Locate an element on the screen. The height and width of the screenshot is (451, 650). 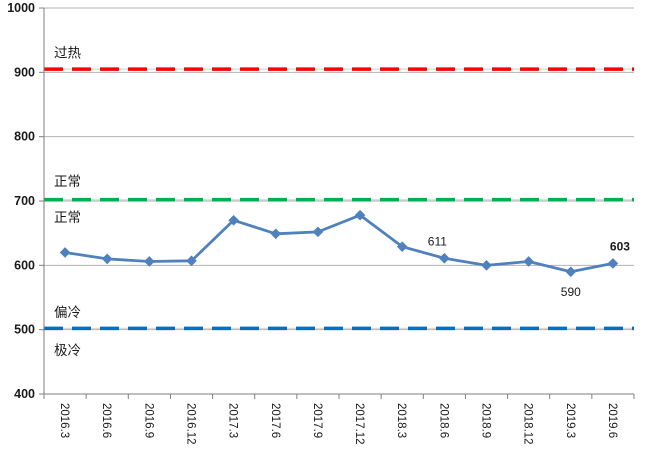
series-group is located at coordinates (339, 243).